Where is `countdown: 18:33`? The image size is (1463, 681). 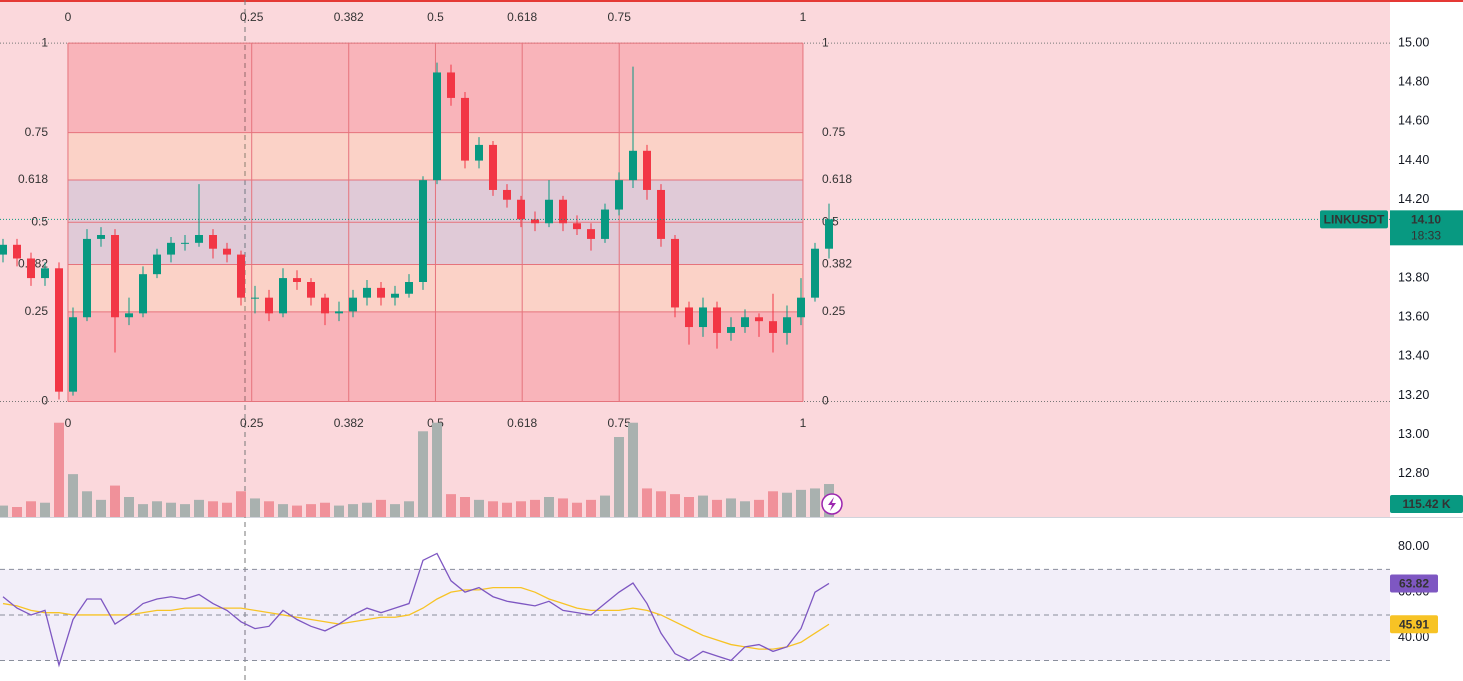
countdown: 18:33 is located at coordinates (1426, 236).